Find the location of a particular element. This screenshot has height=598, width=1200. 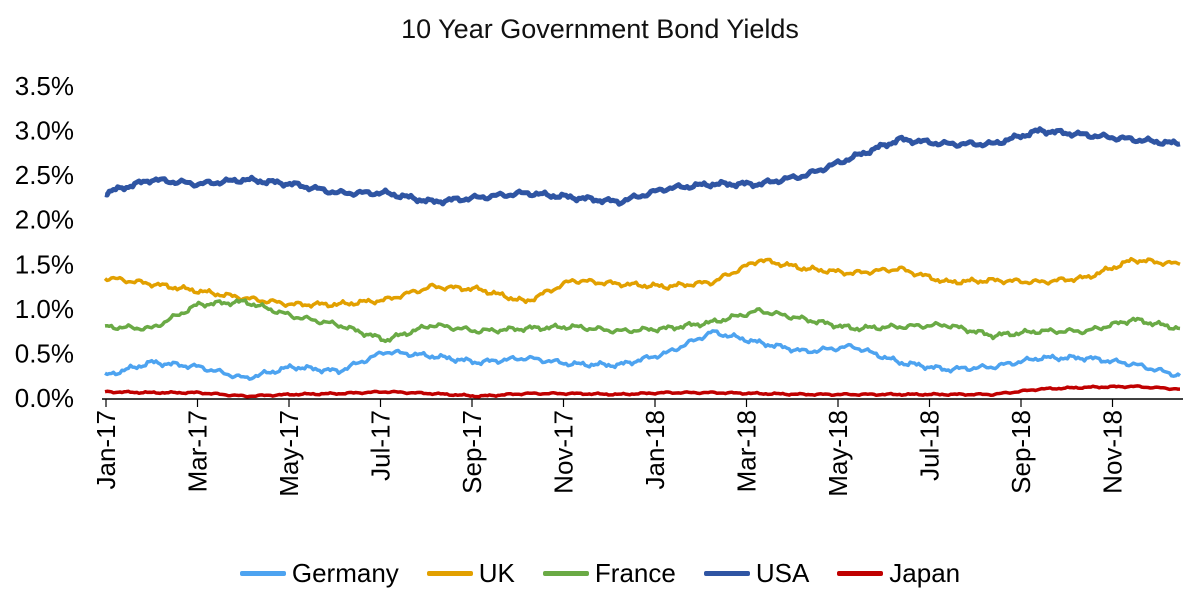

legend-item-germany: Germany is located at coordinates (319, 573).